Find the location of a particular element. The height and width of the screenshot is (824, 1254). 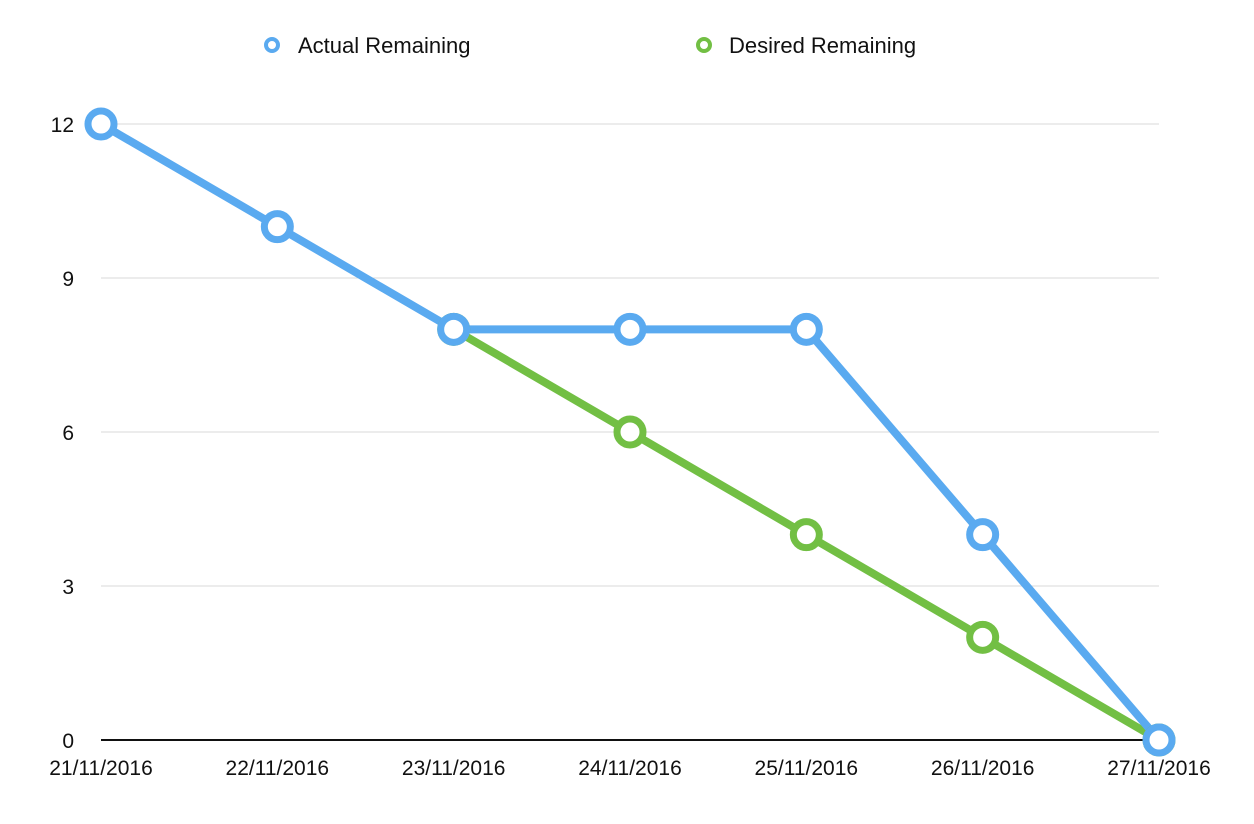

x-tick-label: 26/11/2016 is located at coordinates (983, 768).